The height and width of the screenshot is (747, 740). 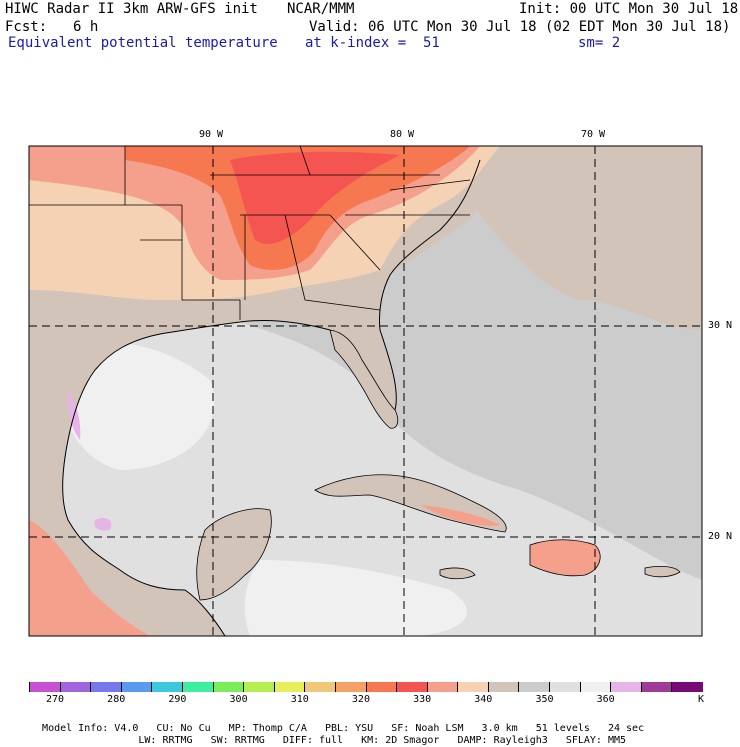 I want to click on gulf-light-zone, so click(x=137, y=406).